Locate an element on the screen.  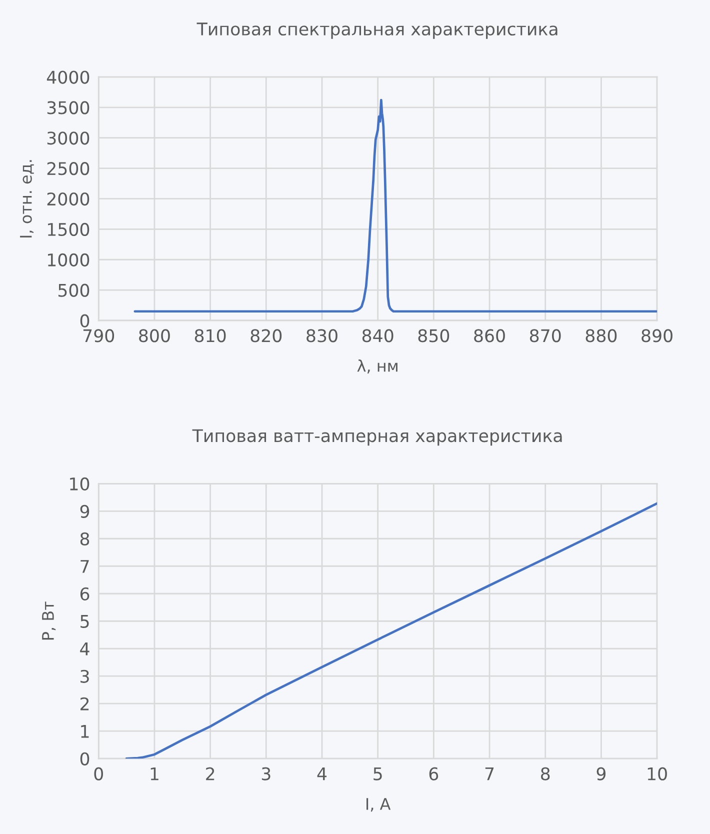
x-tick-label: 790 is located at coordinates (98, 335).